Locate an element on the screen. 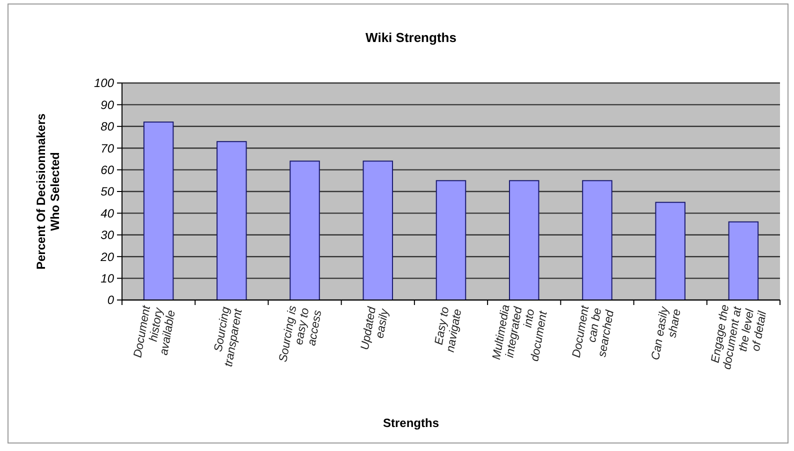 The width and height of the screenshot is (794, 451). y-tick-label: 60 is located at coordinates (107, 170).